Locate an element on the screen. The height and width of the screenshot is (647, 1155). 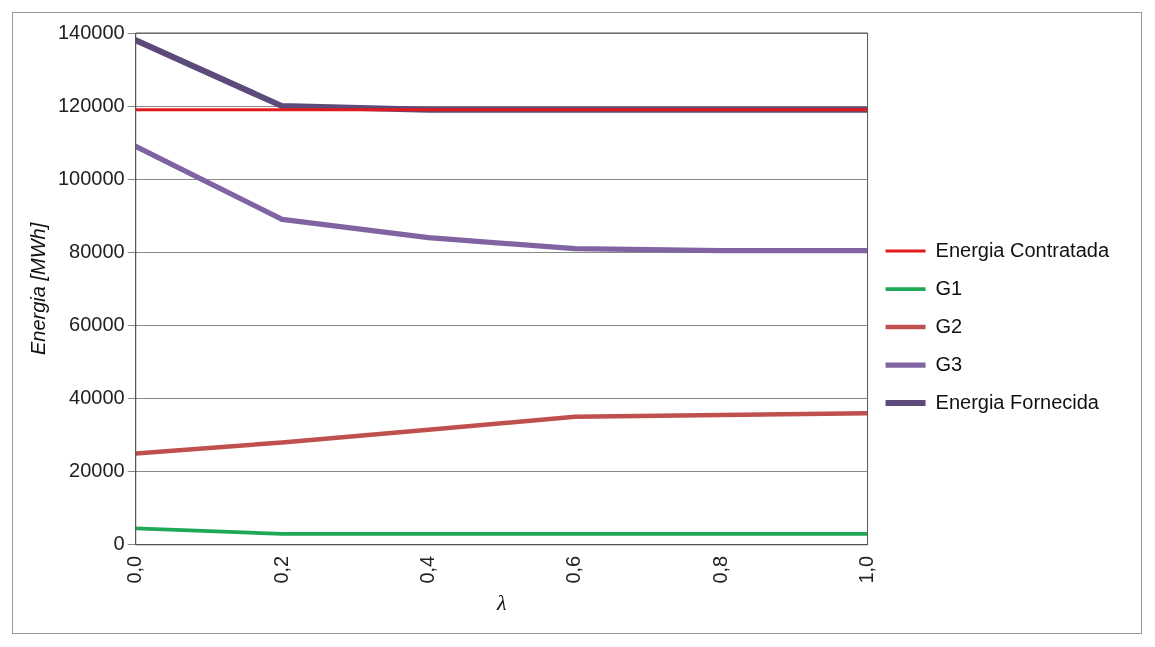
y-tick-label: 60000 is located at coordinates (97, 323).